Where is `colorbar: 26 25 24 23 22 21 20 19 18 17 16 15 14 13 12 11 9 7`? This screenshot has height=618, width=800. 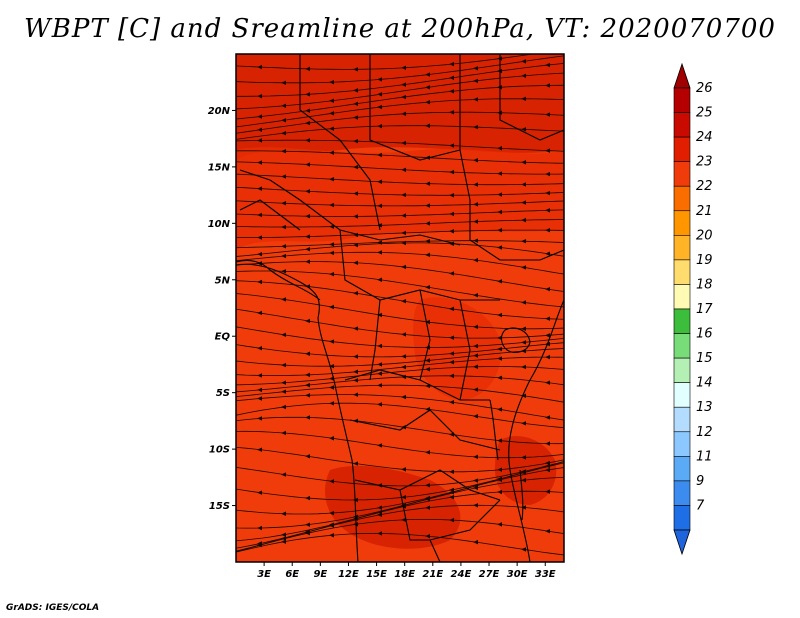
colorbar: 26 25 24 23 22 21 20 19 18 17 16 15 14 13 12 11 9 7 is located at coordinates (693, 309).